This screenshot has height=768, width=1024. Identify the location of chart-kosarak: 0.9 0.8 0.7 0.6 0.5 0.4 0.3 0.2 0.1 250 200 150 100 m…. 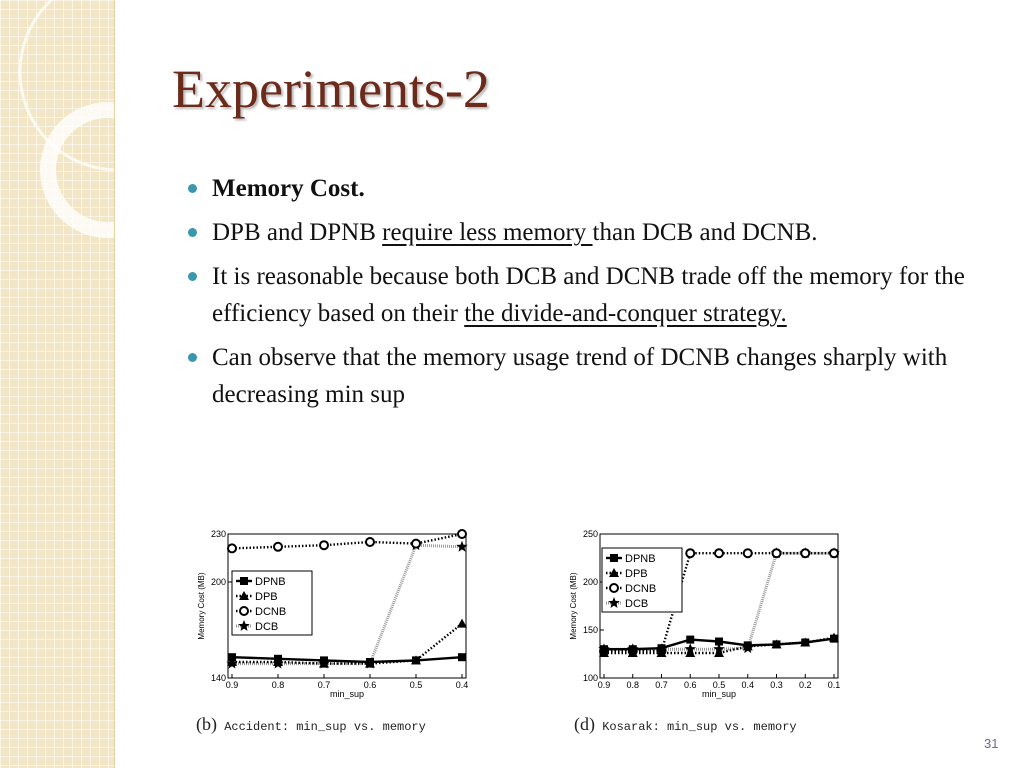
(705, 614).